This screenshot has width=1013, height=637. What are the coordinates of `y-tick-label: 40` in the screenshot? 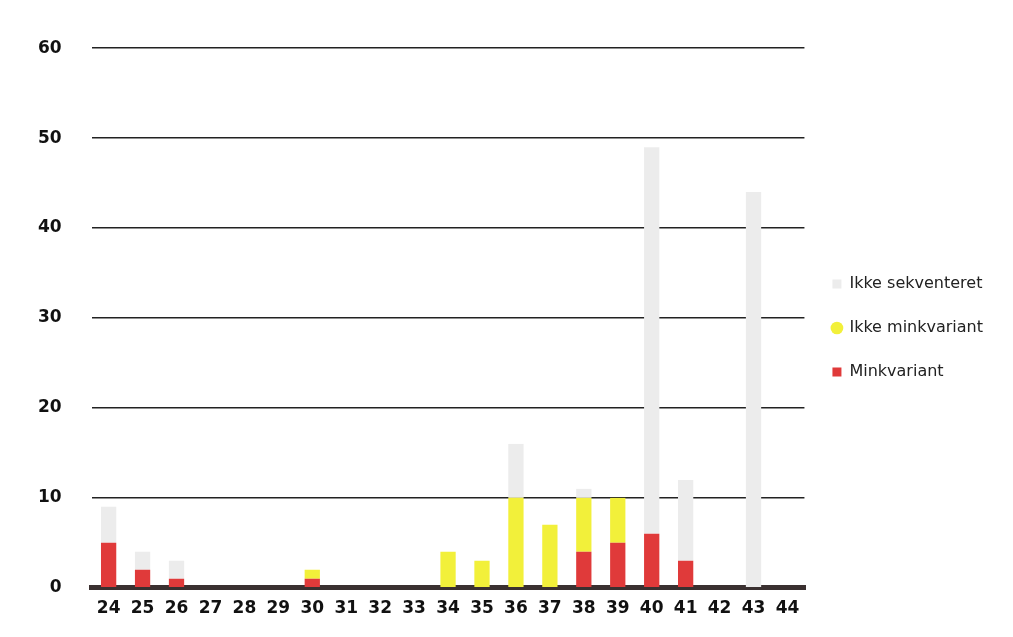 It's located at (49, 226).